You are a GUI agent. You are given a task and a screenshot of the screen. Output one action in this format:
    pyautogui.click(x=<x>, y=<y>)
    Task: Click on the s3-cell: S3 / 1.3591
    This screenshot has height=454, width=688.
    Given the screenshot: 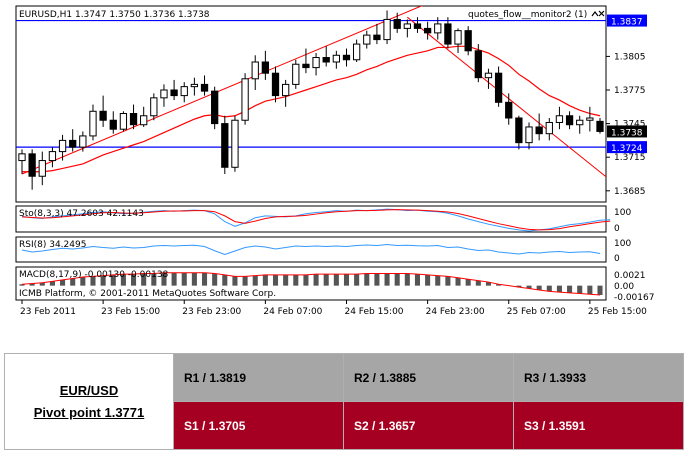 What is the action you would take?
    pyautogui.click(x=598, y=425)
    